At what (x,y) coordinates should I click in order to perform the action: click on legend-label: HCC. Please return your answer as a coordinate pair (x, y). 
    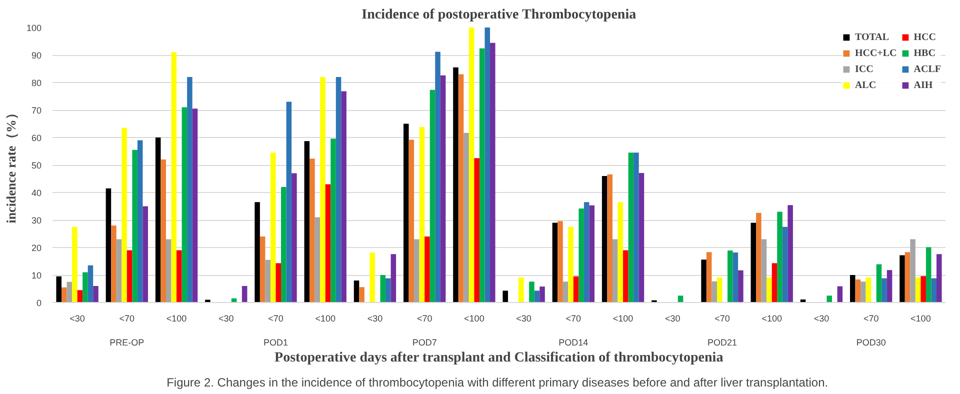
    Looking at the image, I should click on (925, 37).